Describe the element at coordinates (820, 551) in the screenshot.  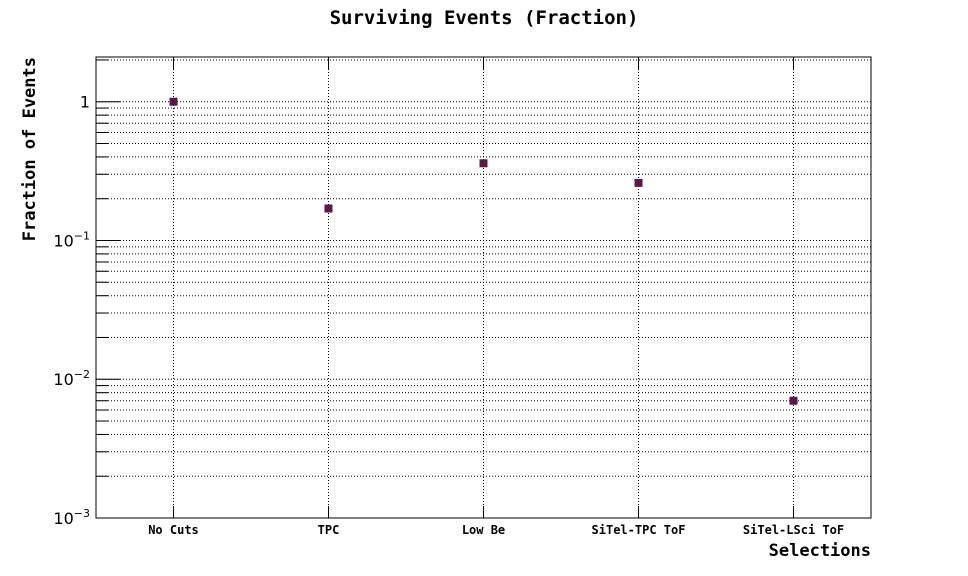
I see `x-axis-title: Selections` at that location.